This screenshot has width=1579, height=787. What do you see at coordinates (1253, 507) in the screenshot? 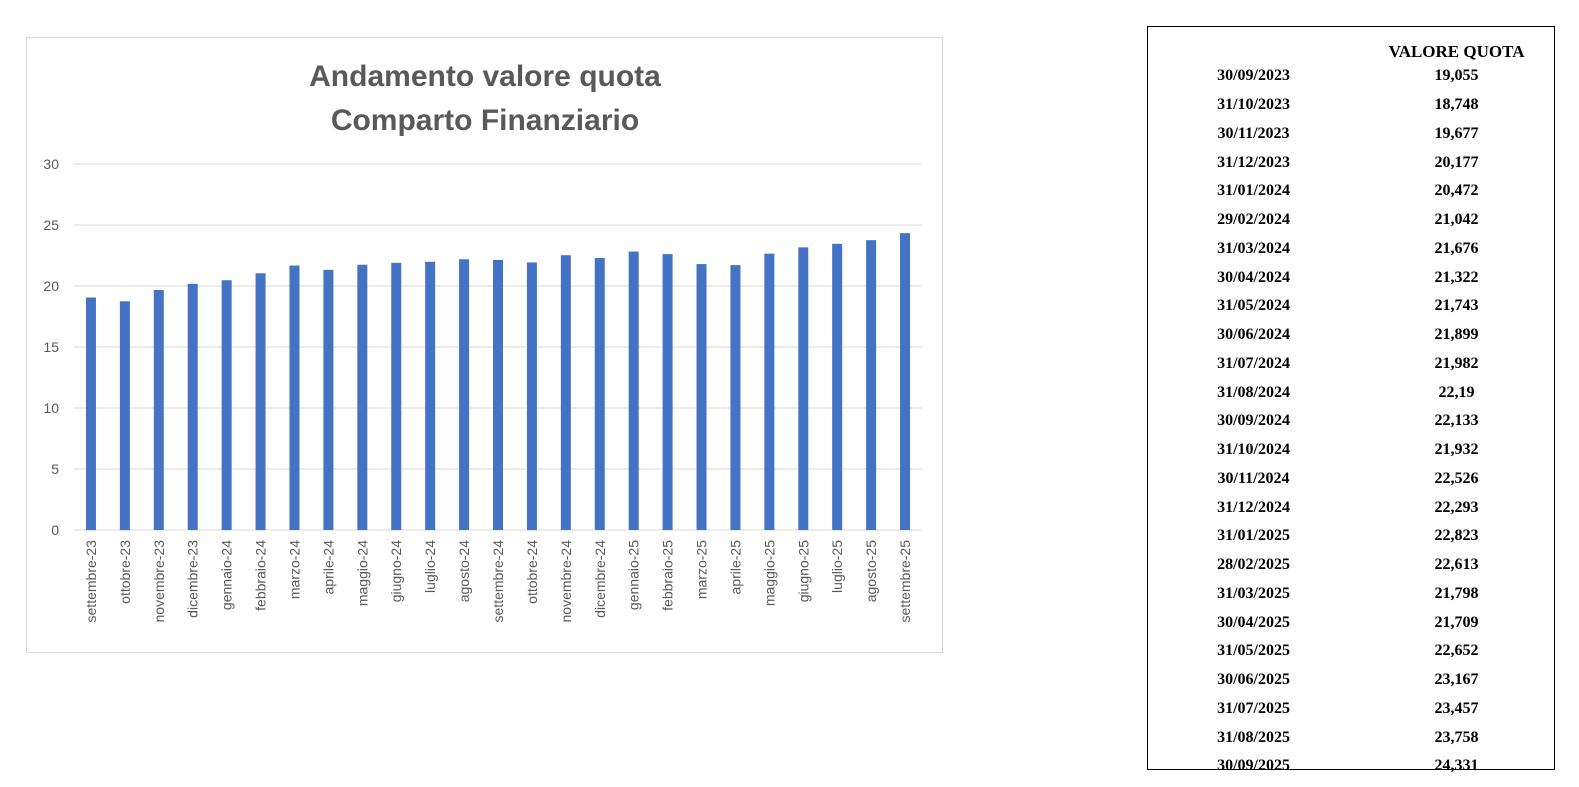
I see `row-date: 31/12/2024` at bounding box center [1253, 507].